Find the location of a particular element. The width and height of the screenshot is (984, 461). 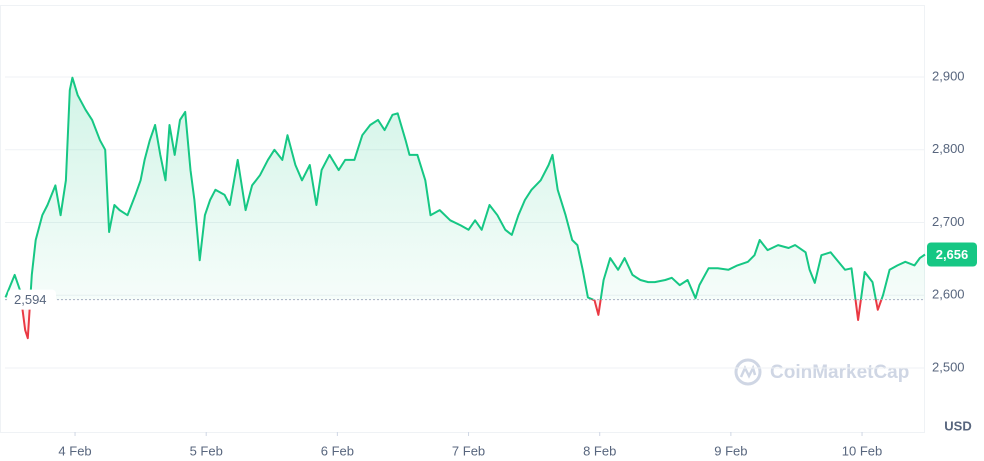

y-tick-label: 2,900 is located at coordinates (948, 75).